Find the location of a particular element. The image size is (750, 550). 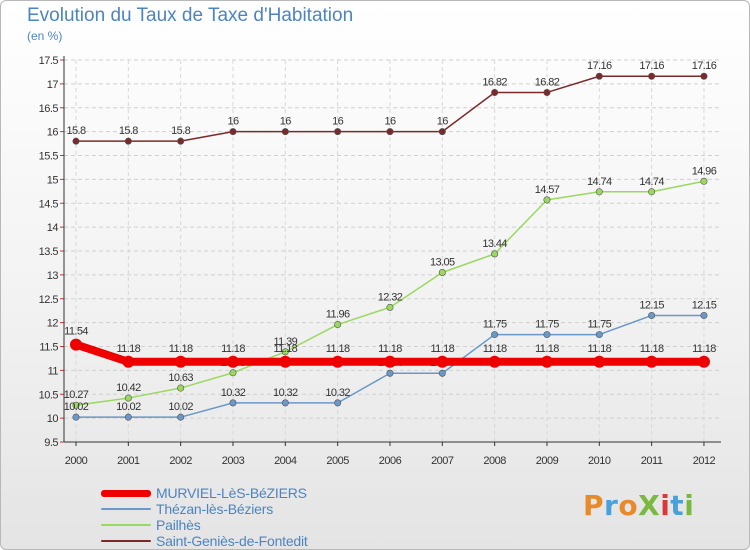

data-label: 14.57 is located at coordinates (547, 190).